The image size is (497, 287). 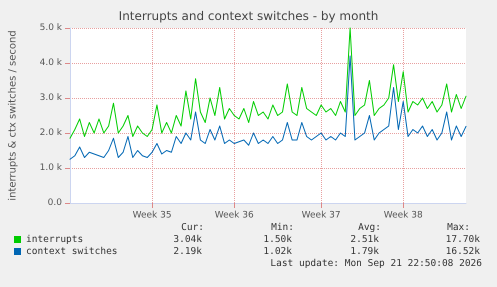 What do you see at coordinates (187, 251) in the screenshot?
I see `text: 2.19k` at bounding box center [187, 251].